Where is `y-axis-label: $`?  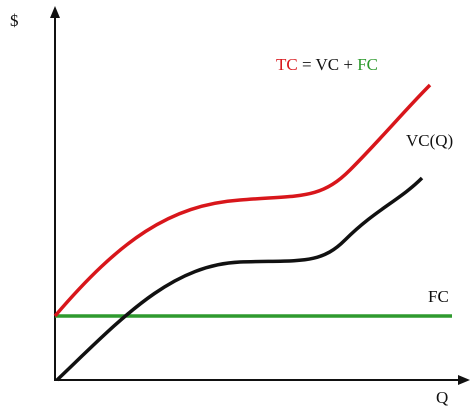 y-axis-label: $ is located at coordinates (14, 20).